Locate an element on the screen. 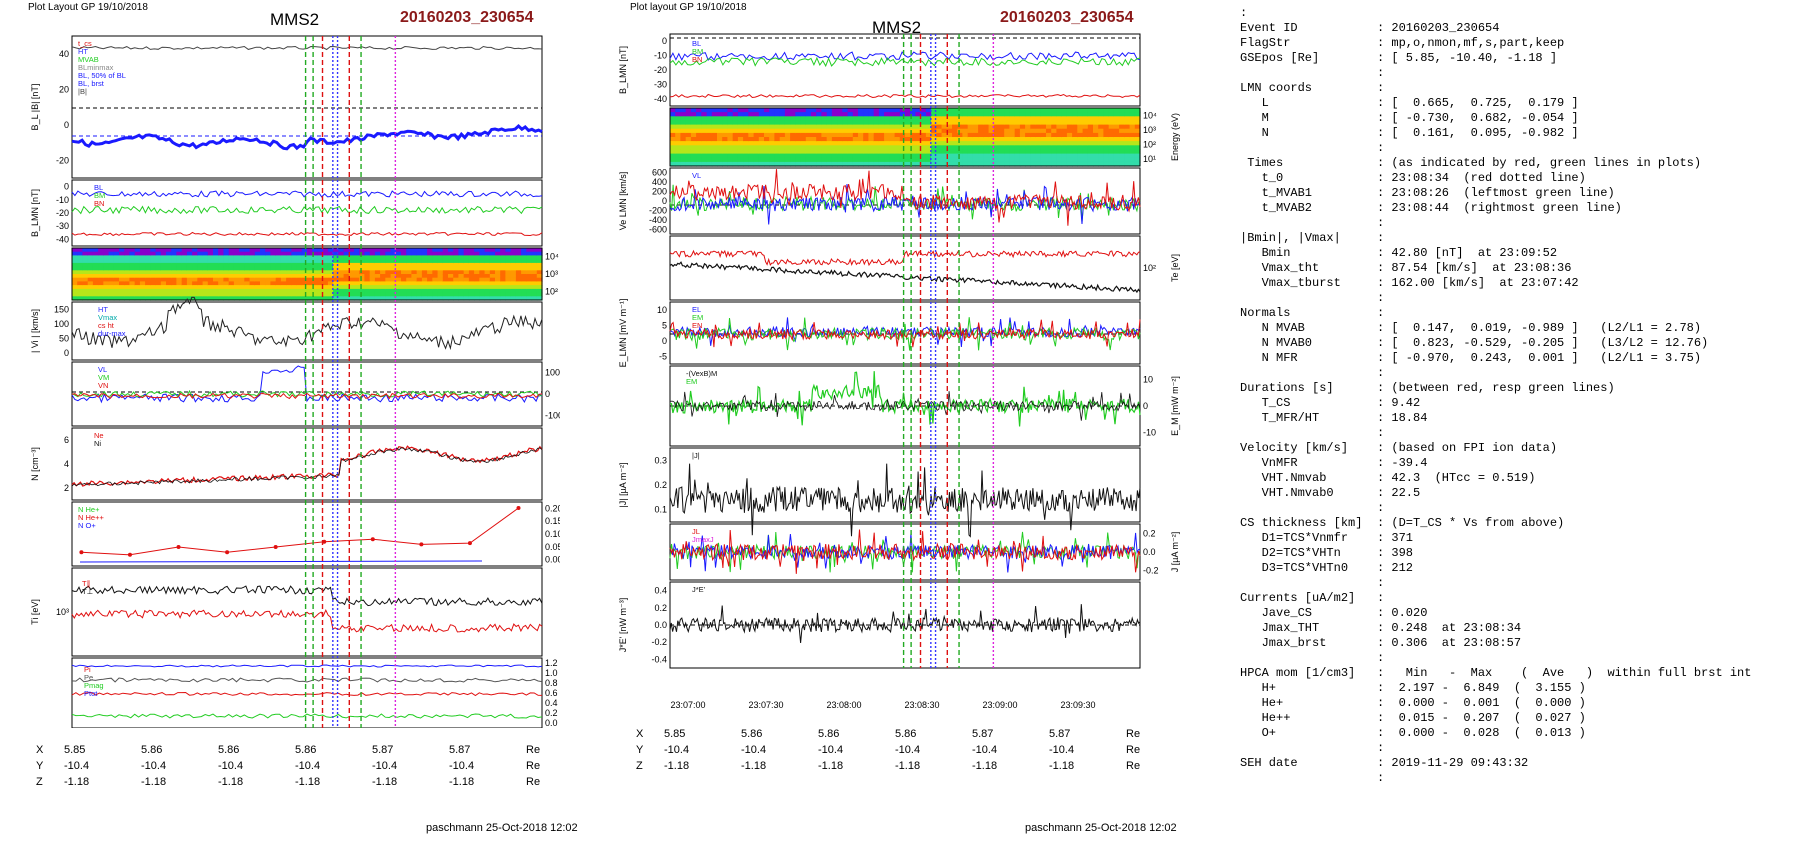  summary-value: : 0.000 - 0.001 ( 0.000 ) is located at coordinates (1481, 703).